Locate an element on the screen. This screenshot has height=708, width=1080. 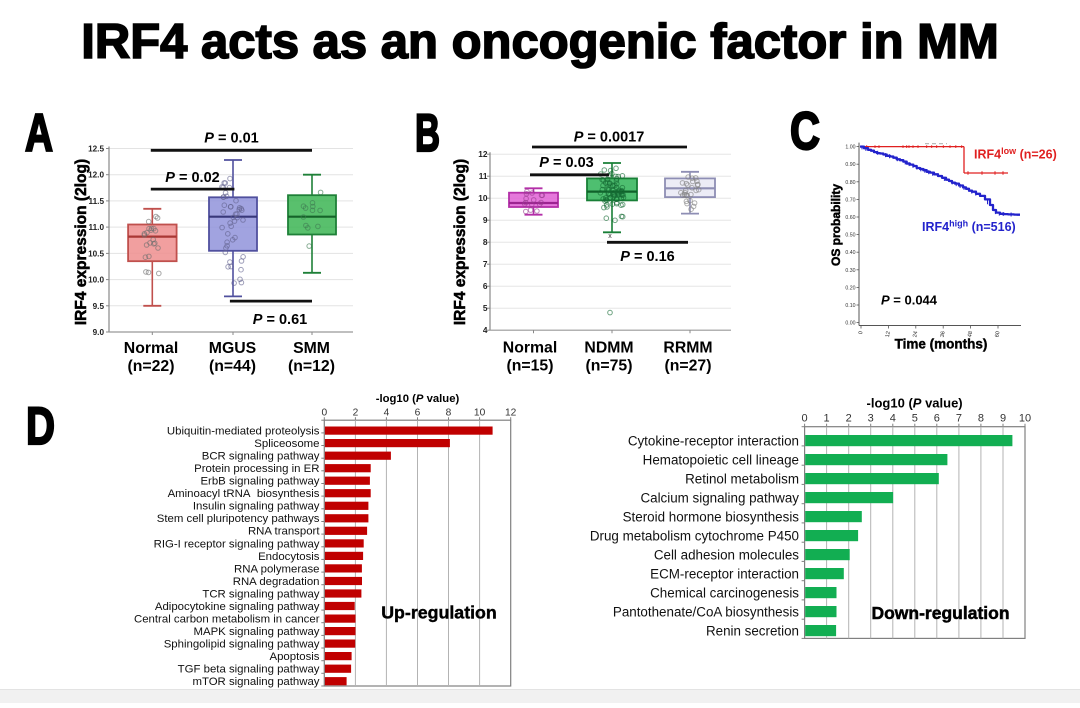
svg-text: (n=27) is located at coordinates (688, 366).